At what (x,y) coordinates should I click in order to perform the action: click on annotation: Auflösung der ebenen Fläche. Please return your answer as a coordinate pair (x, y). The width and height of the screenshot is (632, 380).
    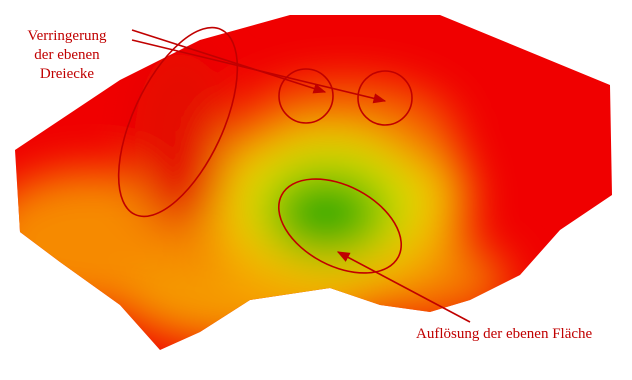
    Looking at the image, I should click on (504, 334).